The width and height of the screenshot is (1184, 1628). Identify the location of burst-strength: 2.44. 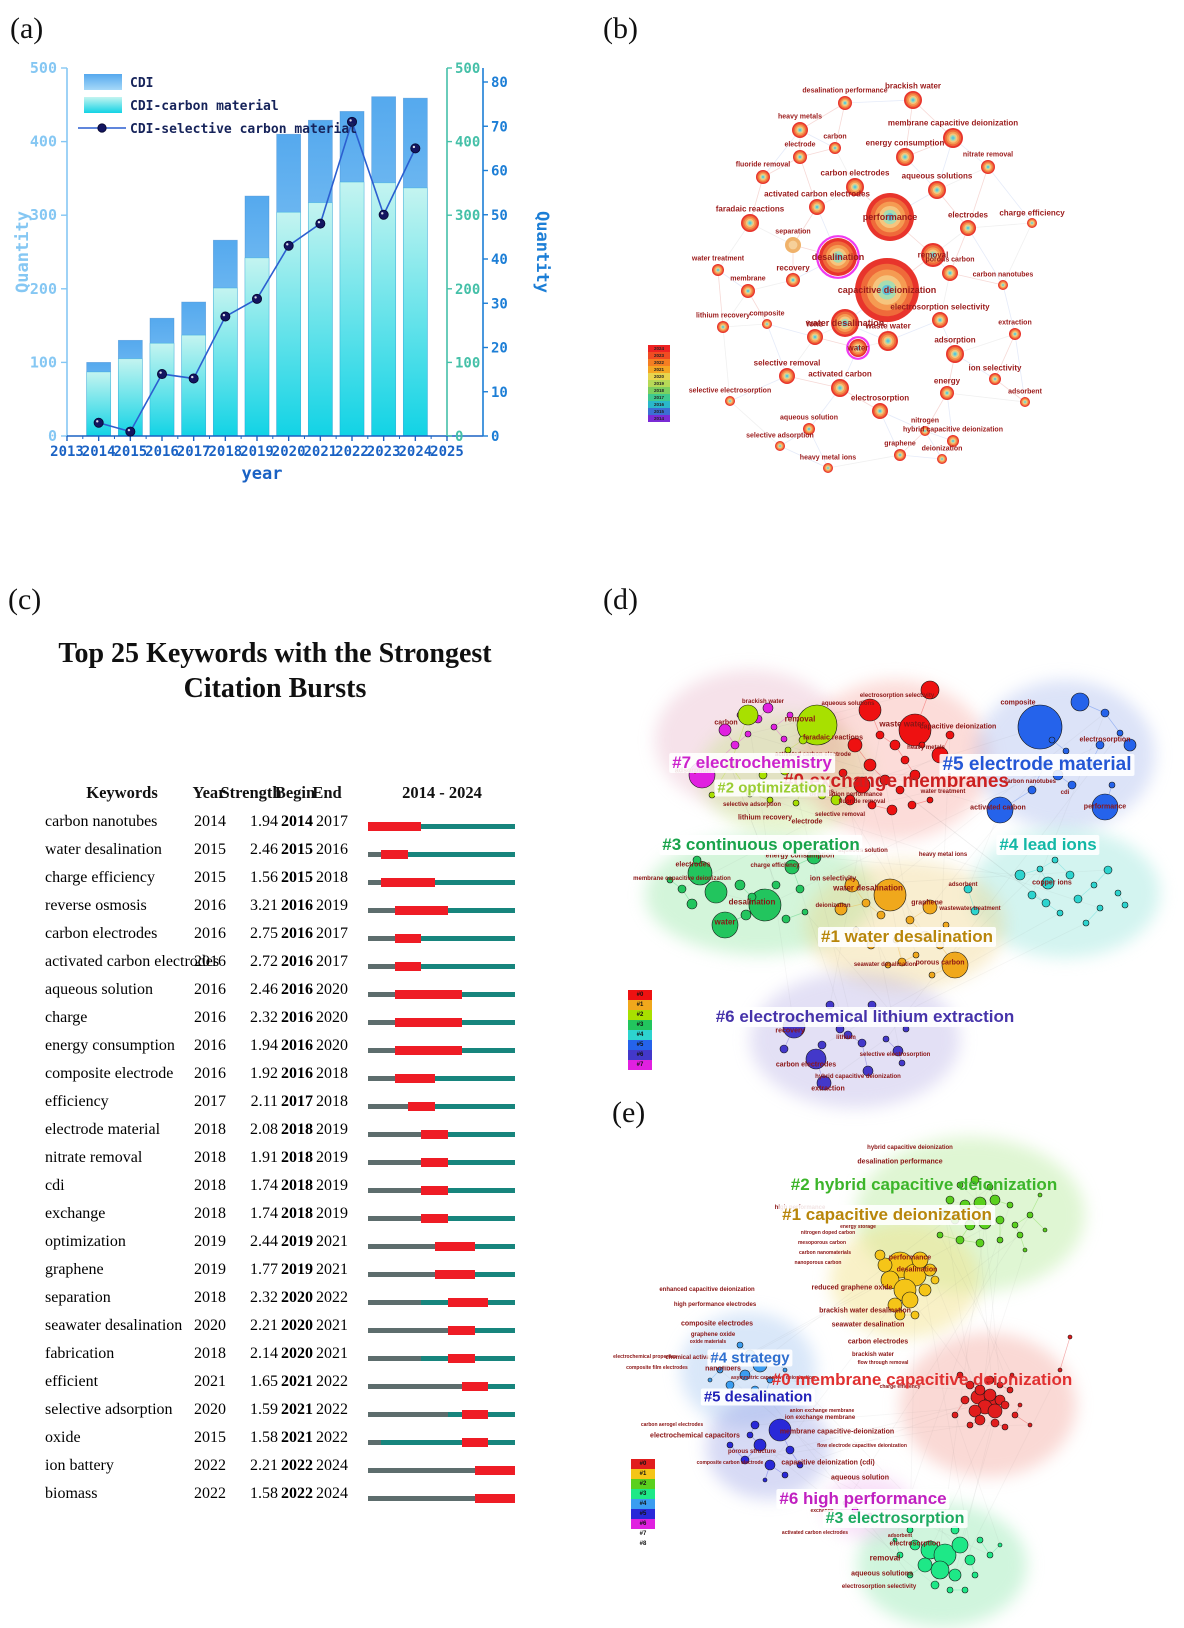
(264, 1241).